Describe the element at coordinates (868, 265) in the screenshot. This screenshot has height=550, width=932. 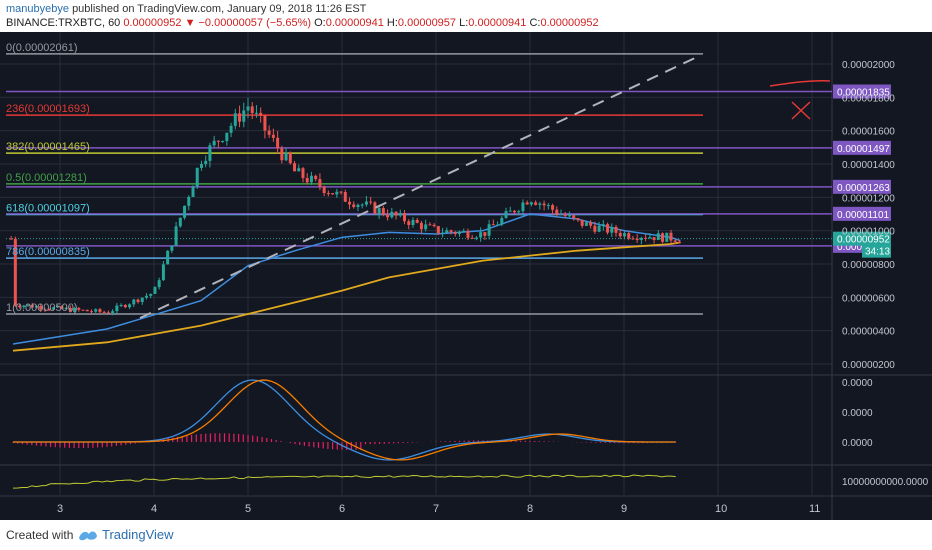
I see `y-tick-label: 0.00000800` at that location.